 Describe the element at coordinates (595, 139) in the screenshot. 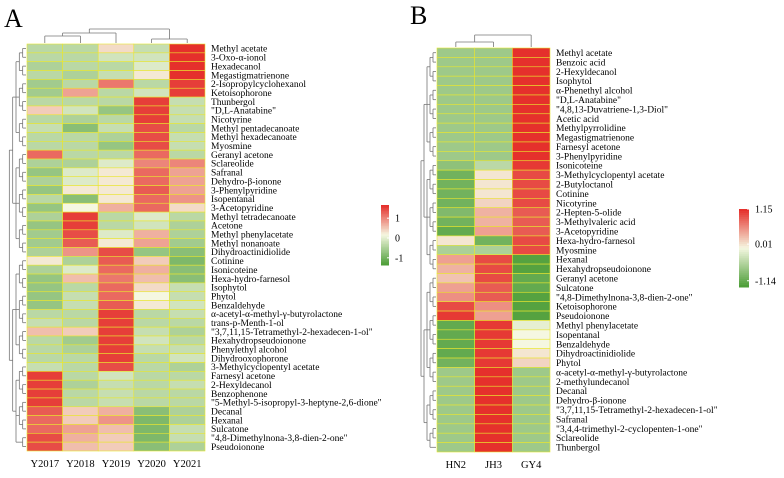

I see `row-label: Megastigmatrienone` at that location.